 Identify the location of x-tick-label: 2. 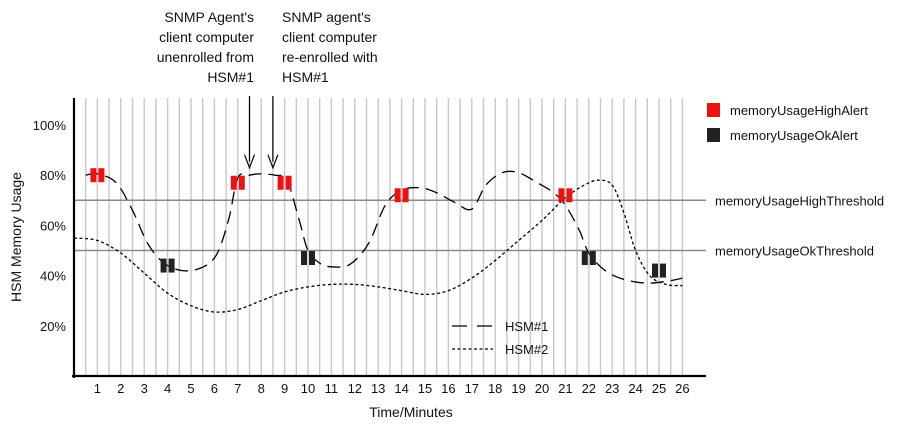
(120, 388).